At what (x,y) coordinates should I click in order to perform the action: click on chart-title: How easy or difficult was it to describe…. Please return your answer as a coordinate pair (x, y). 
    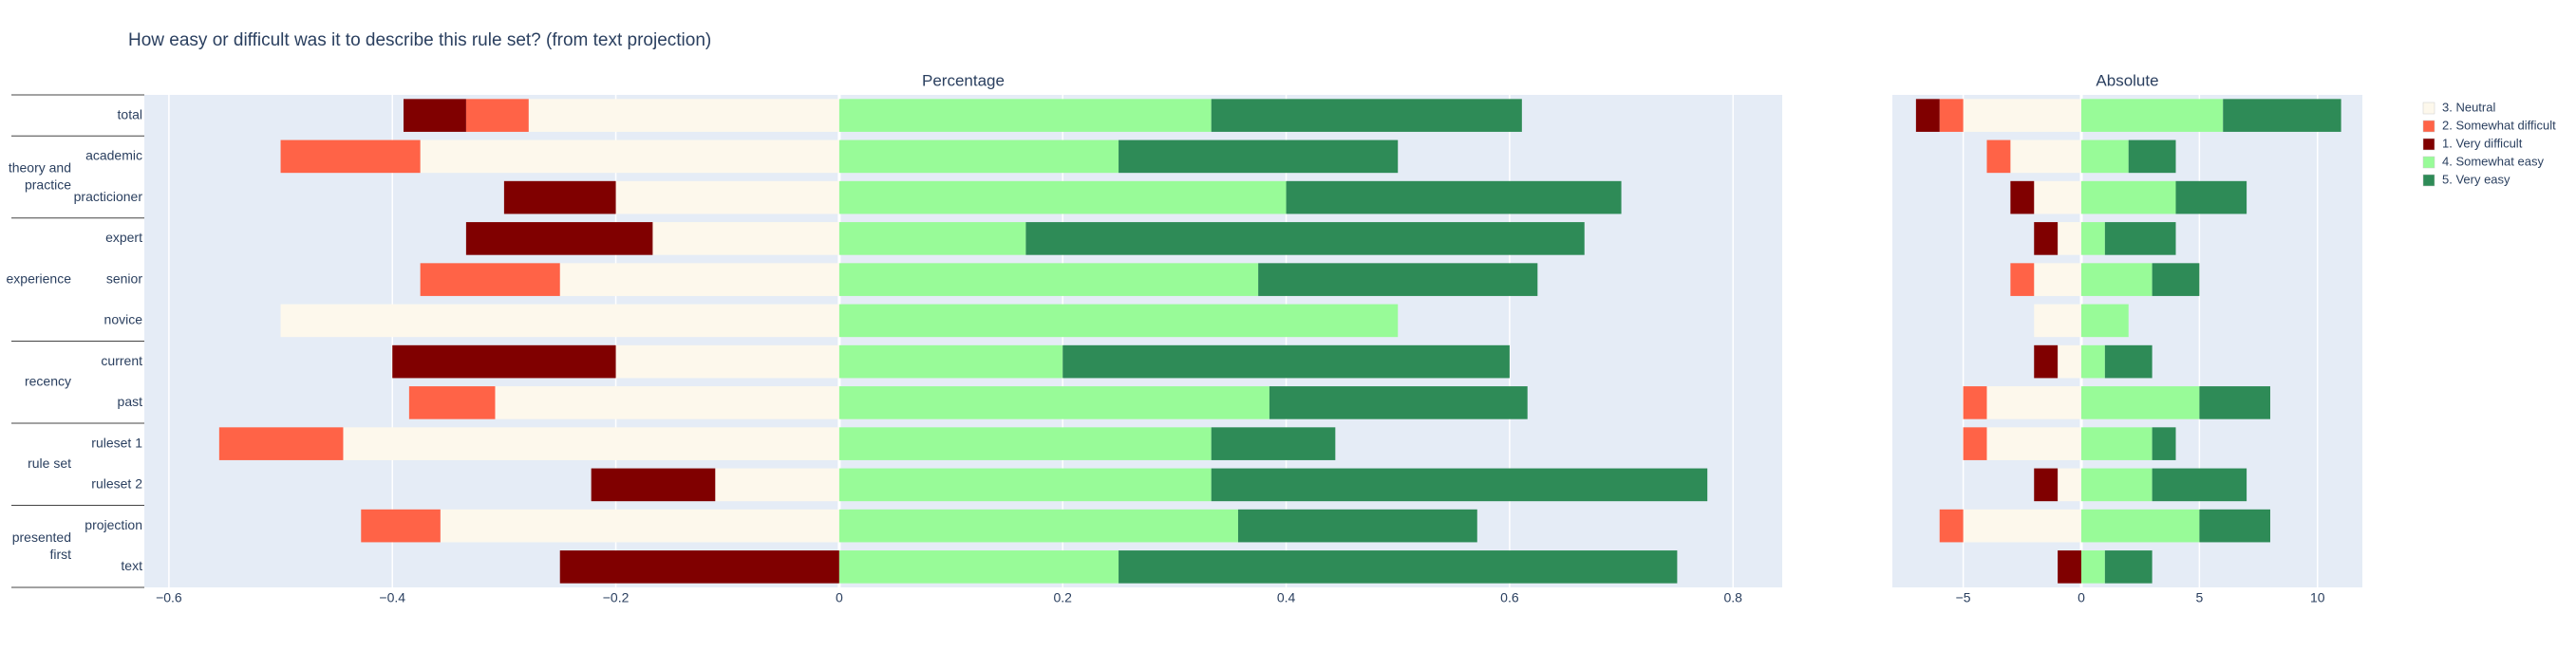
    Looking at the image, I should click on (419, 40).